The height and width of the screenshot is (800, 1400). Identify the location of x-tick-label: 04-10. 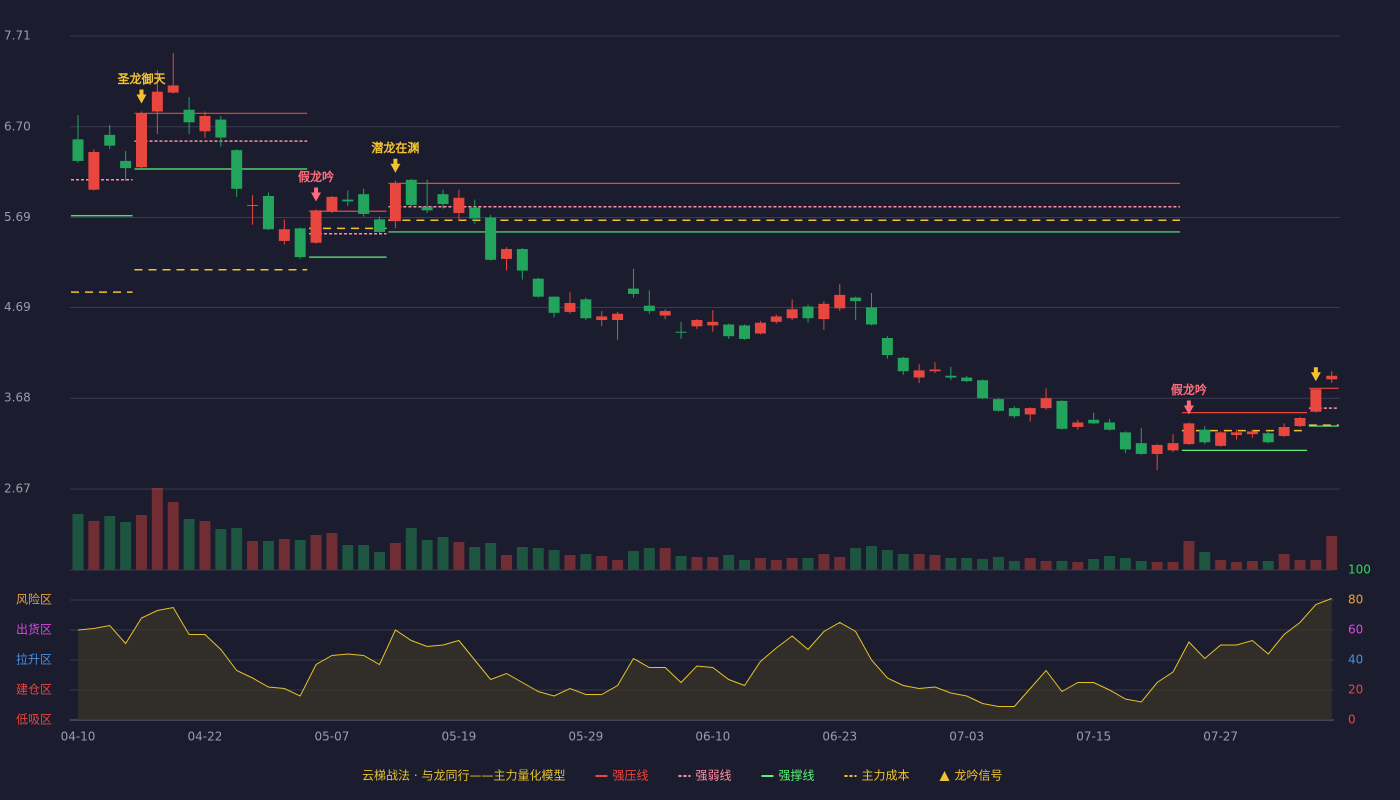
(78, 737).